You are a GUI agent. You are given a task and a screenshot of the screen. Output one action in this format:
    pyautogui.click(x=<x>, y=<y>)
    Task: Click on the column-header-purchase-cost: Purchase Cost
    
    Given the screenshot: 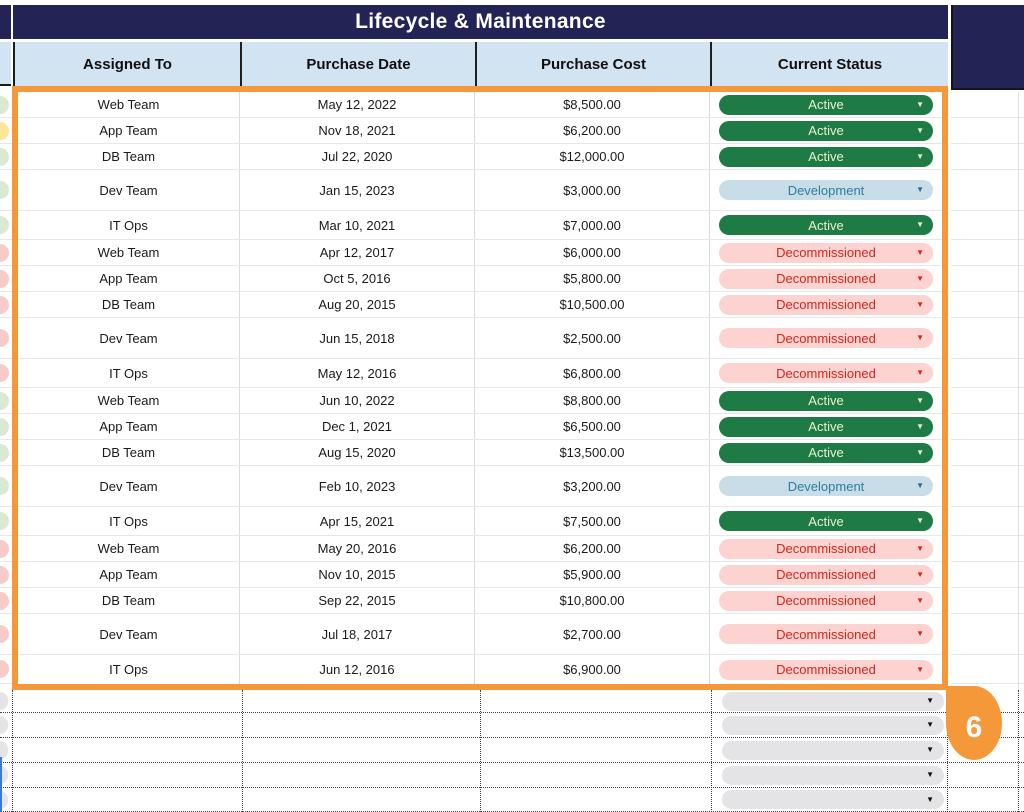 What is the action you would take?
    pyautogui.click(x=594, y=64)
    